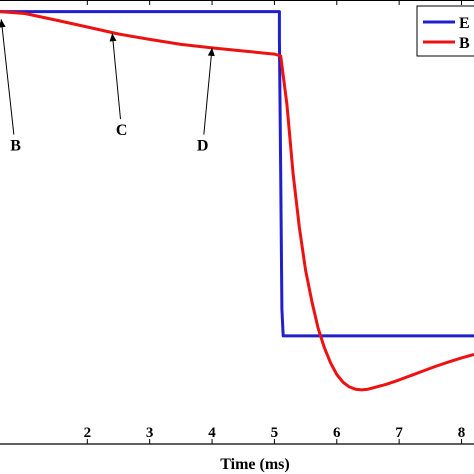 Image resolution: width=474 pixels, height=474 pixels. I want to click on x-tick-label: 2, so click(88, 433).